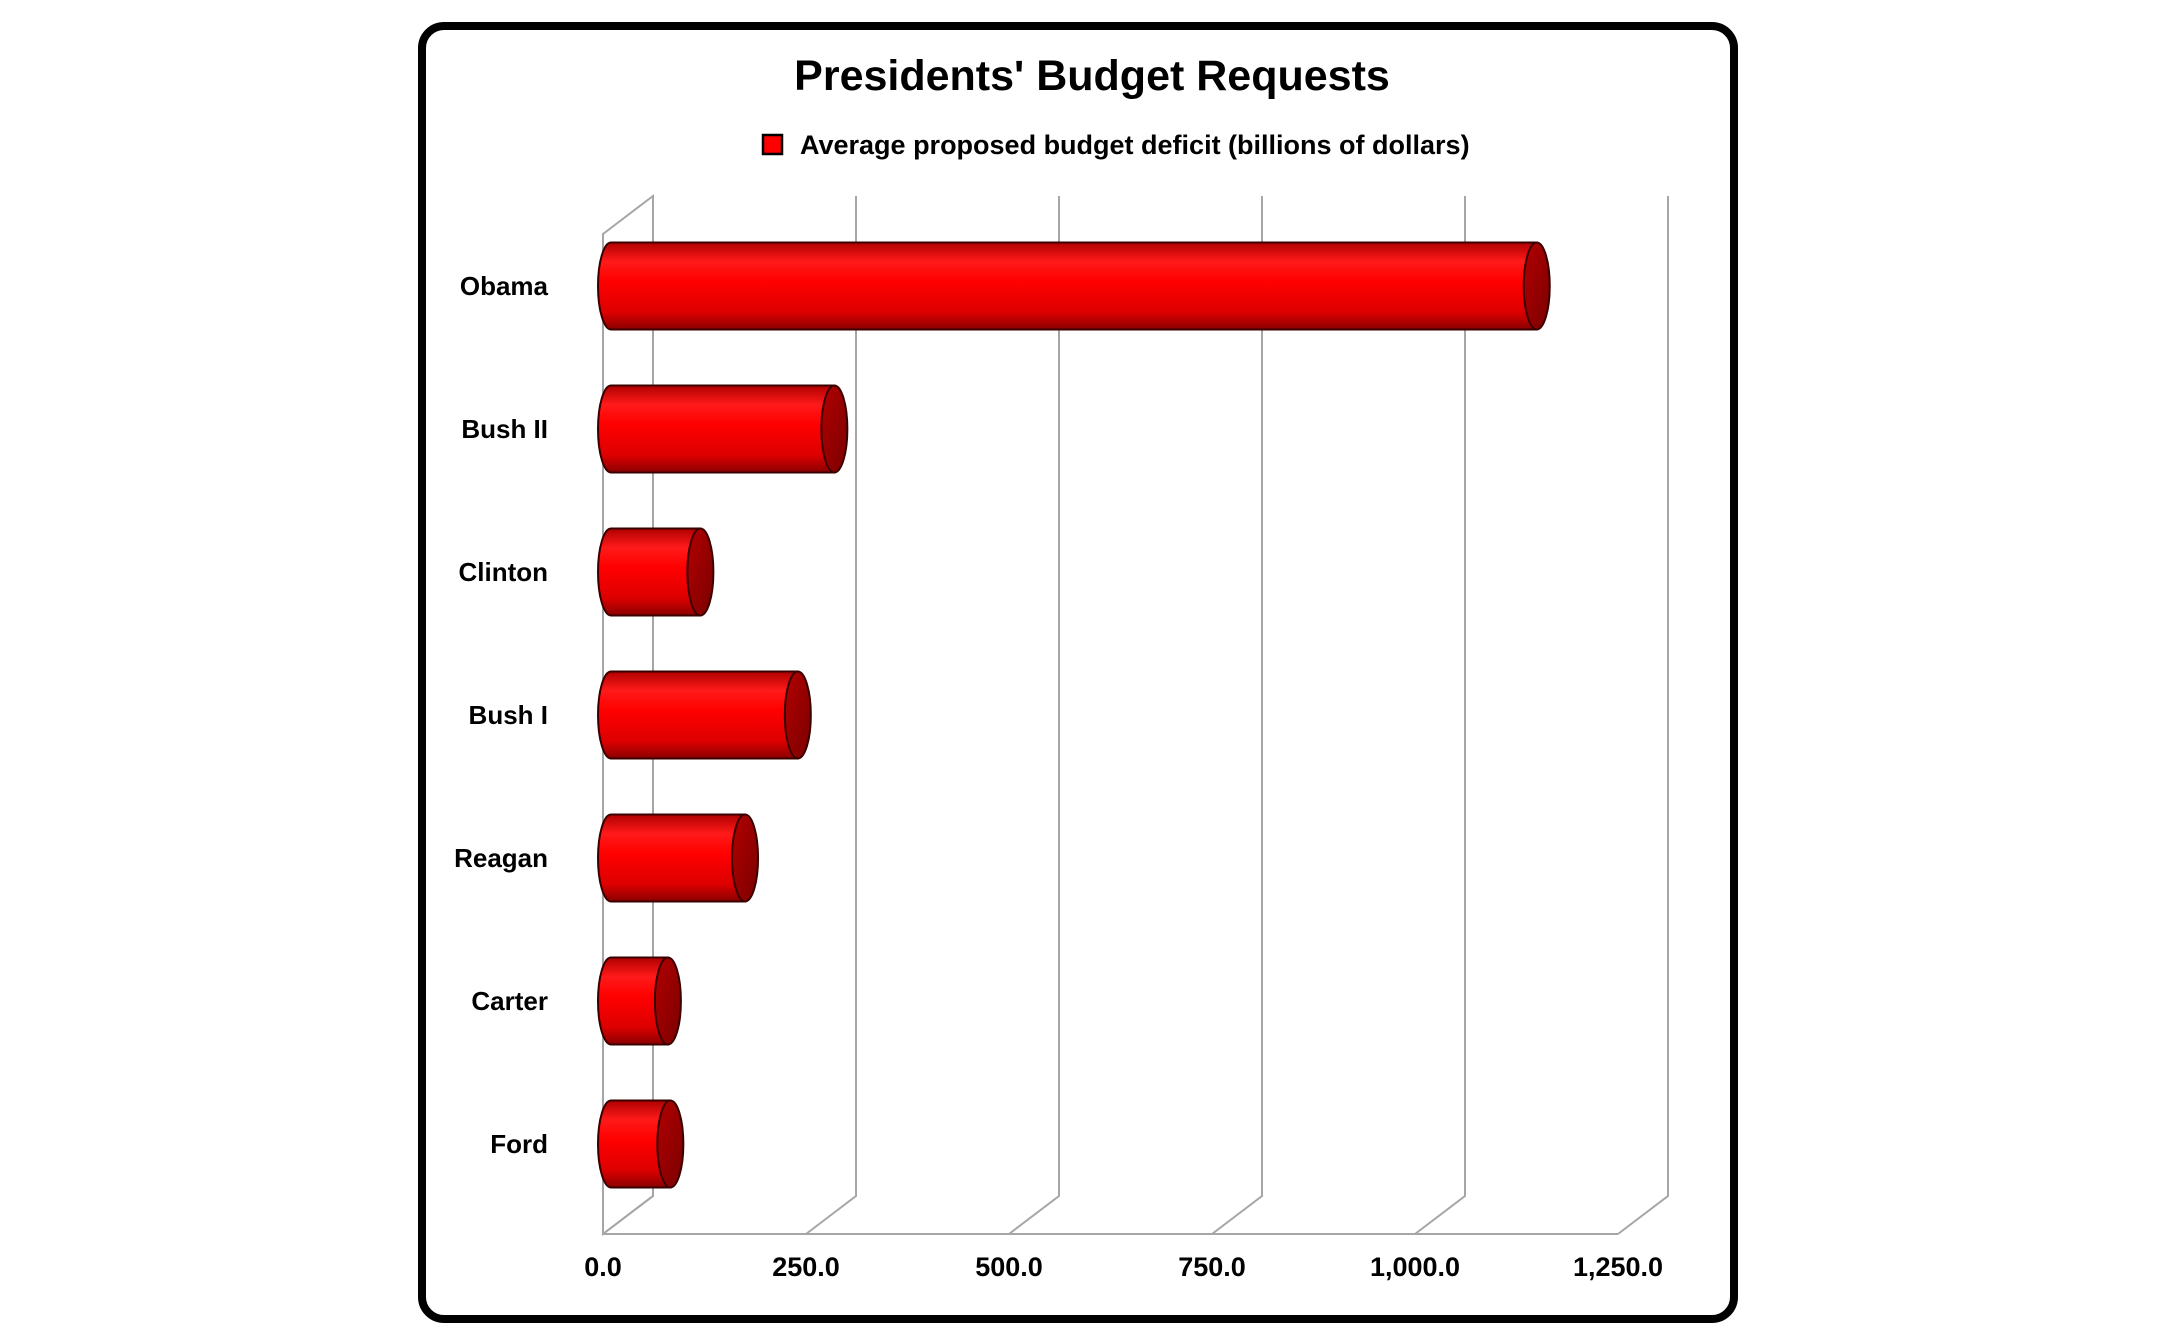 Image resolution: width=2166 pixels, height=1344 pixels. I want to click on x-tick-label: 0.0, so click(603, 1267).